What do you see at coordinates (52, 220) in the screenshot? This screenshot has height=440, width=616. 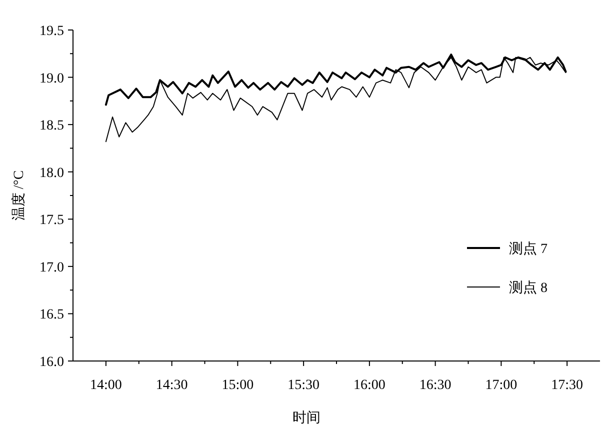 I see `y-tick-label: 17.5` at bounding box center [52, 220].